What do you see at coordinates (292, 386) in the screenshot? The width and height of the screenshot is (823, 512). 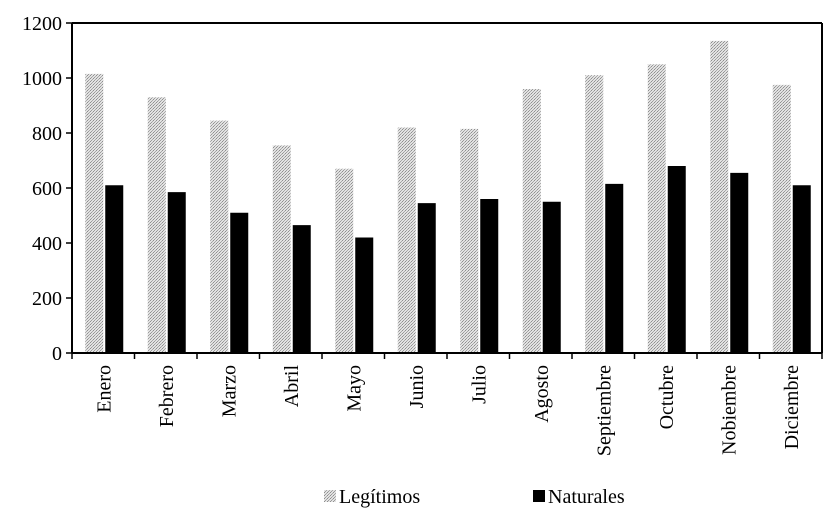 I see `x-category-label: Abril` at bounding box center [292, 386].